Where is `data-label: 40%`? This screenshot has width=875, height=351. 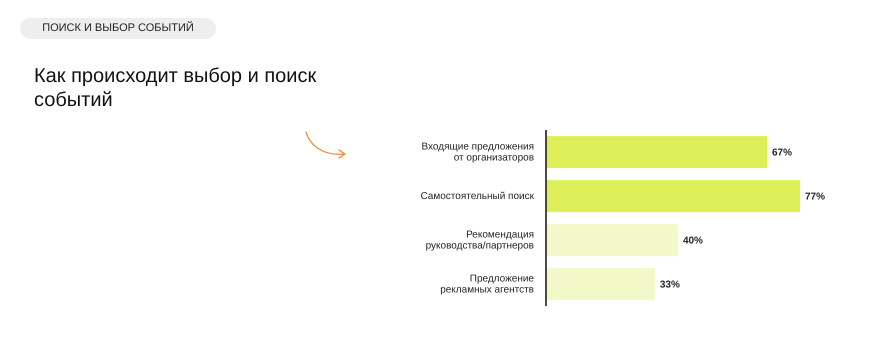 data-label: 40% is located at coordinates (693, 241).